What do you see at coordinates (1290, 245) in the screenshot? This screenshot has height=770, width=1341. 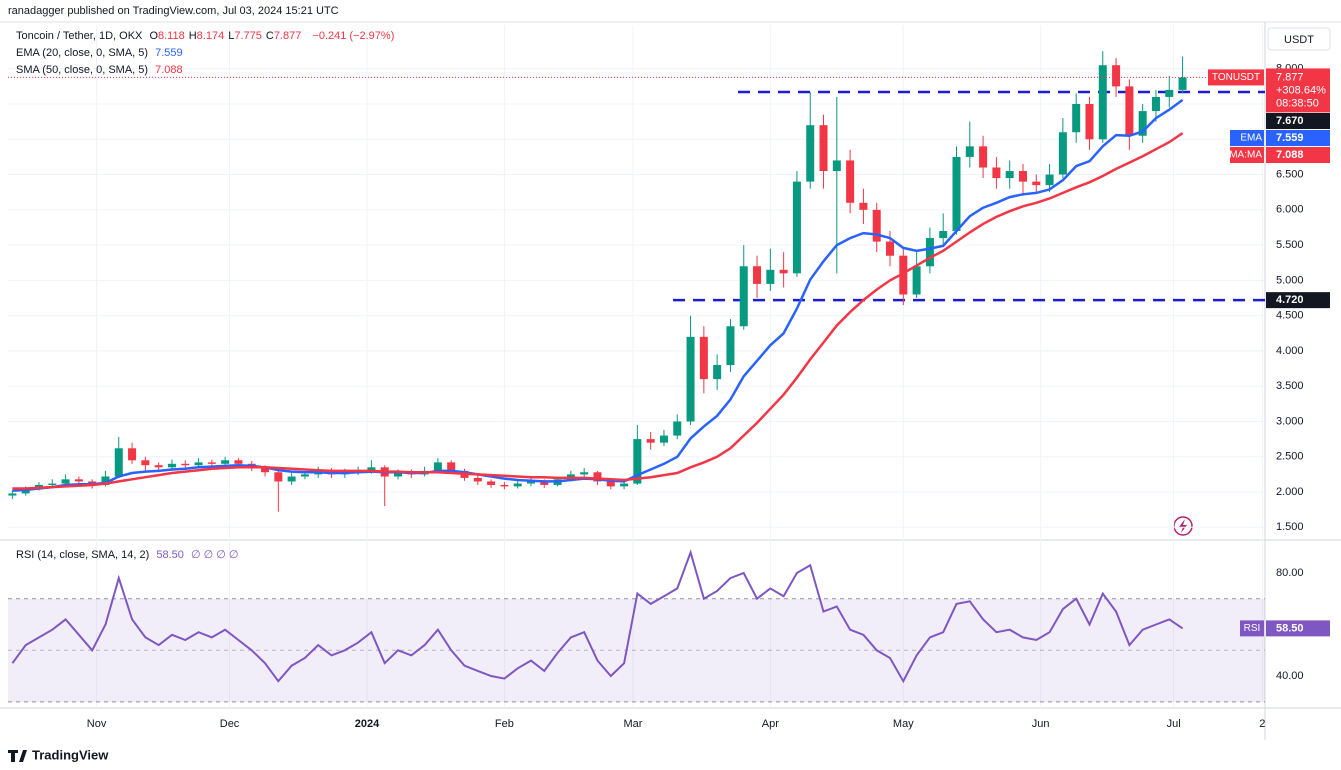 I see `y-tick-label: 5.500` at bounding box center [1290, 245].